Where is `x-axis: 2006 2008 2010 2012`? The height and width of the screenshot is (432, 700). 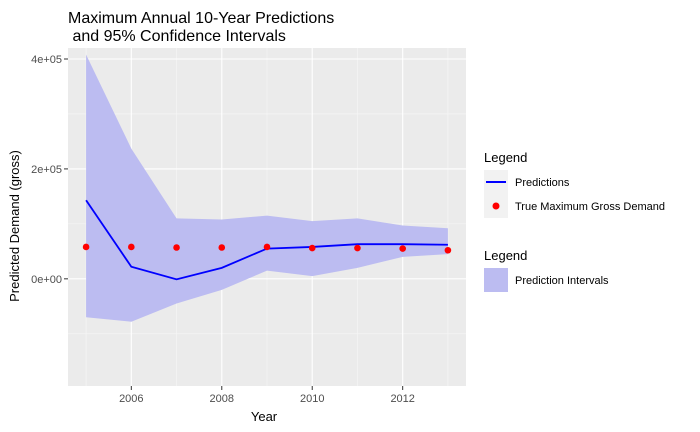
x-axis: 2006 2008 2010 2012 is located at coordinates (267, 395).